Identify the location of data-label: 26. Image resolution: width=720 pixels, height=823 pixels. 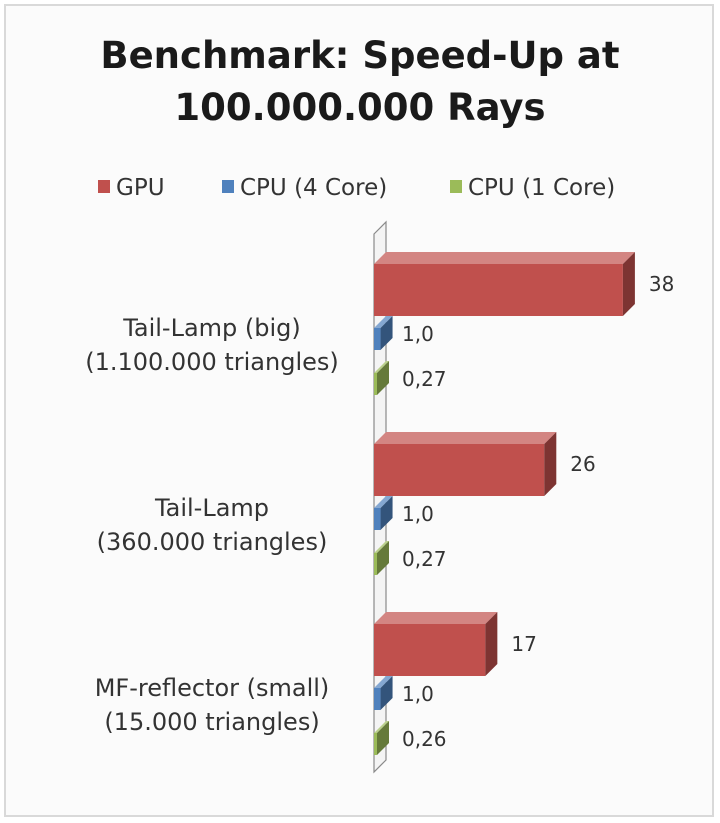
(582, 464).